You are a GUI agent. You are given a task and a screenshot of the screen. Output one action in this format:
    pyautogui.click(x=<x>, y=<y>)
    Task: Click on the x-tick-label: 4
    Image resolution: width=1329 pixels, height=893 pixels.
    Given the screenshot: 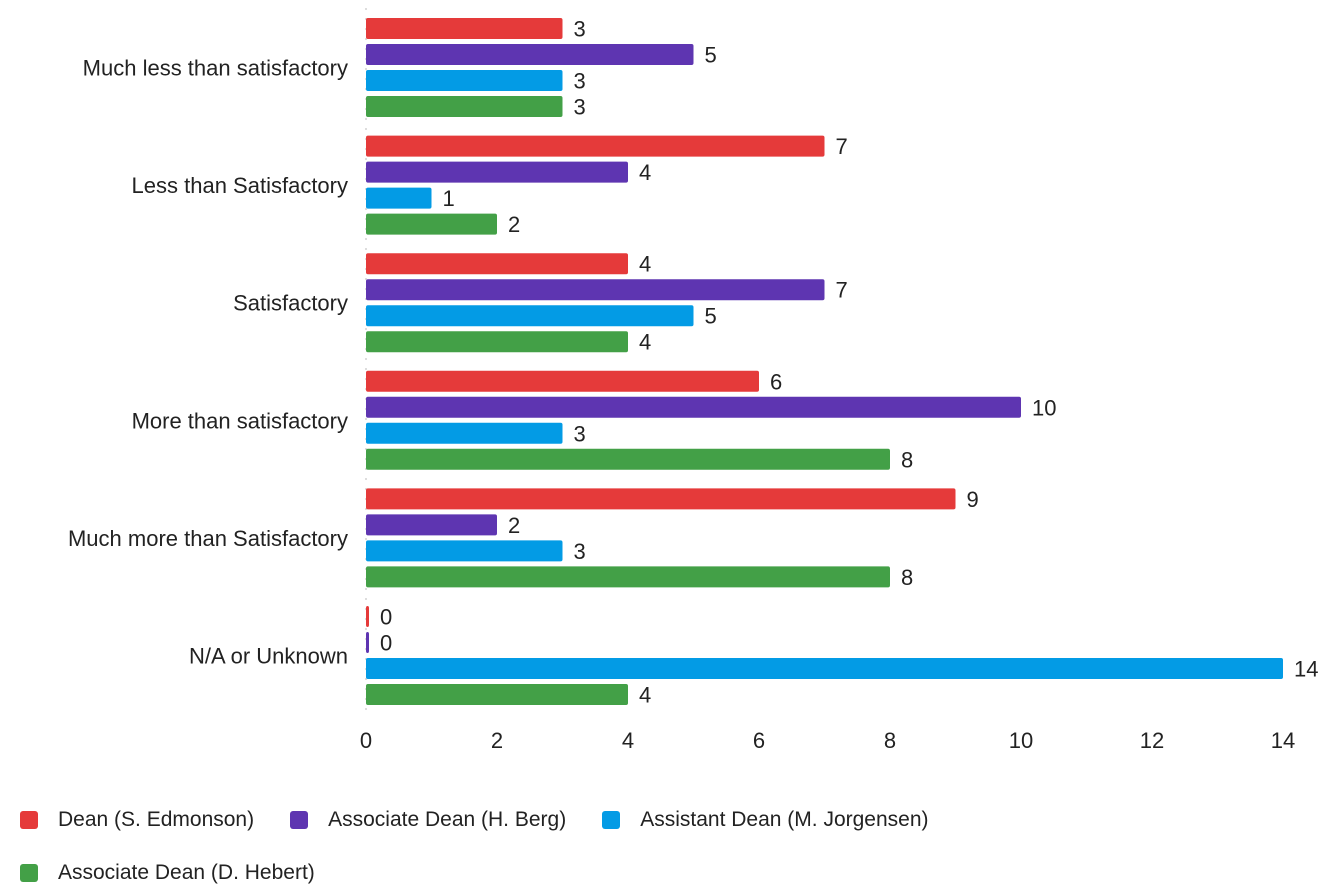 What is the action you would take?
    pyautogui.click(x=628, y=740)
    